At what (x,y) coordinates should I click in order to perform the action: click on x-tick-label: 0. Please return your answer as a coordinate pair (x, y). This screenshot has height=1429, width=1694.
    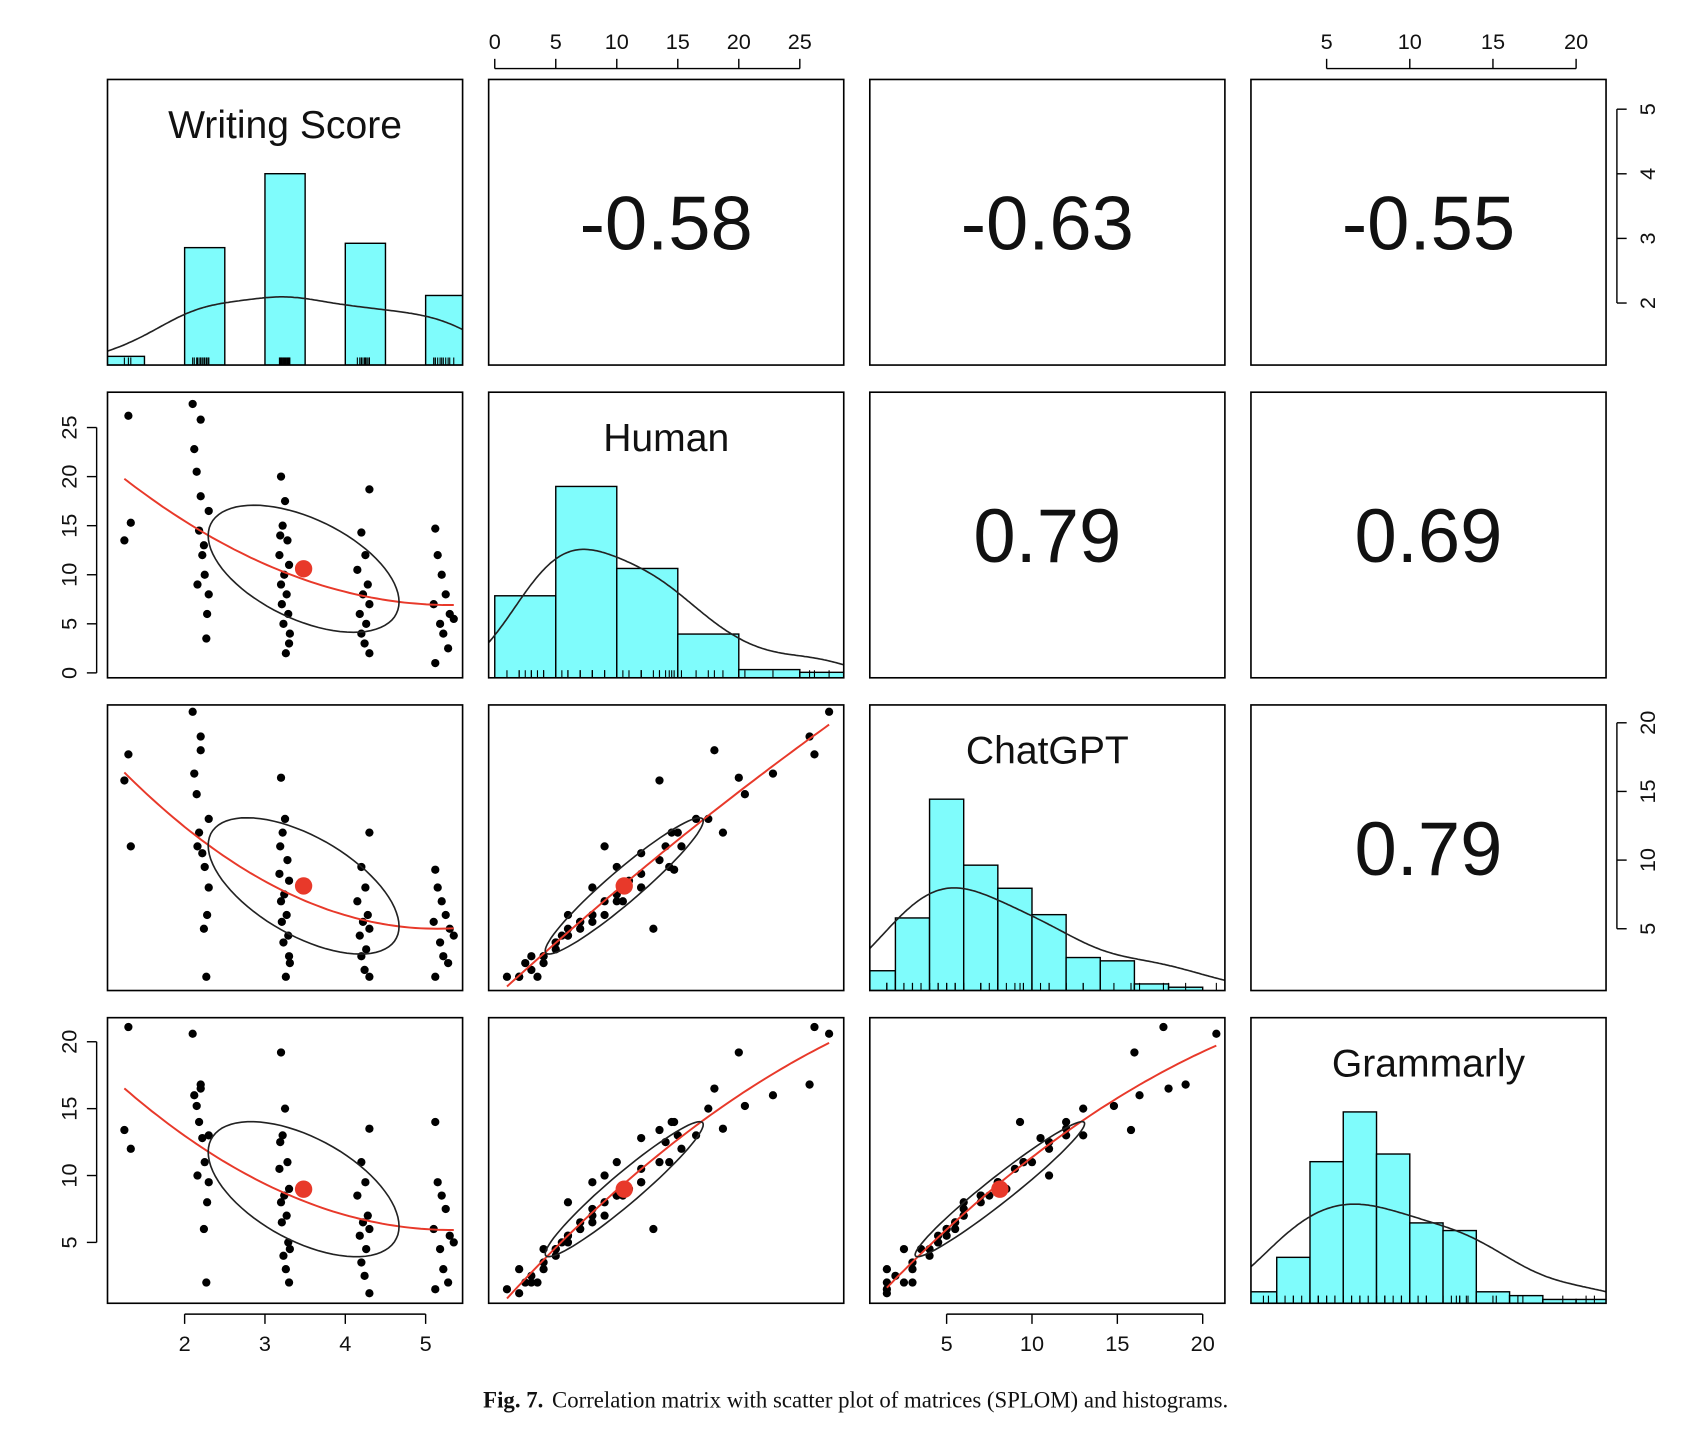
    Looking at the image, I should click on (495, 41).